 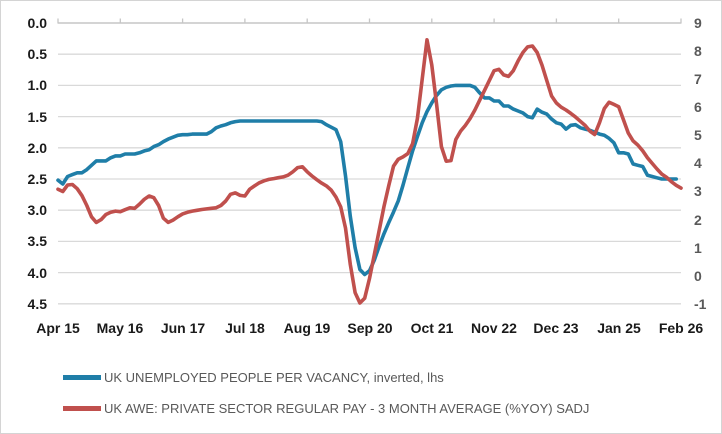 What do you see at coordinates (82, 377) in the screenshot?
I see `legend-line-swatch-blue` at bounding box center [82, 377].